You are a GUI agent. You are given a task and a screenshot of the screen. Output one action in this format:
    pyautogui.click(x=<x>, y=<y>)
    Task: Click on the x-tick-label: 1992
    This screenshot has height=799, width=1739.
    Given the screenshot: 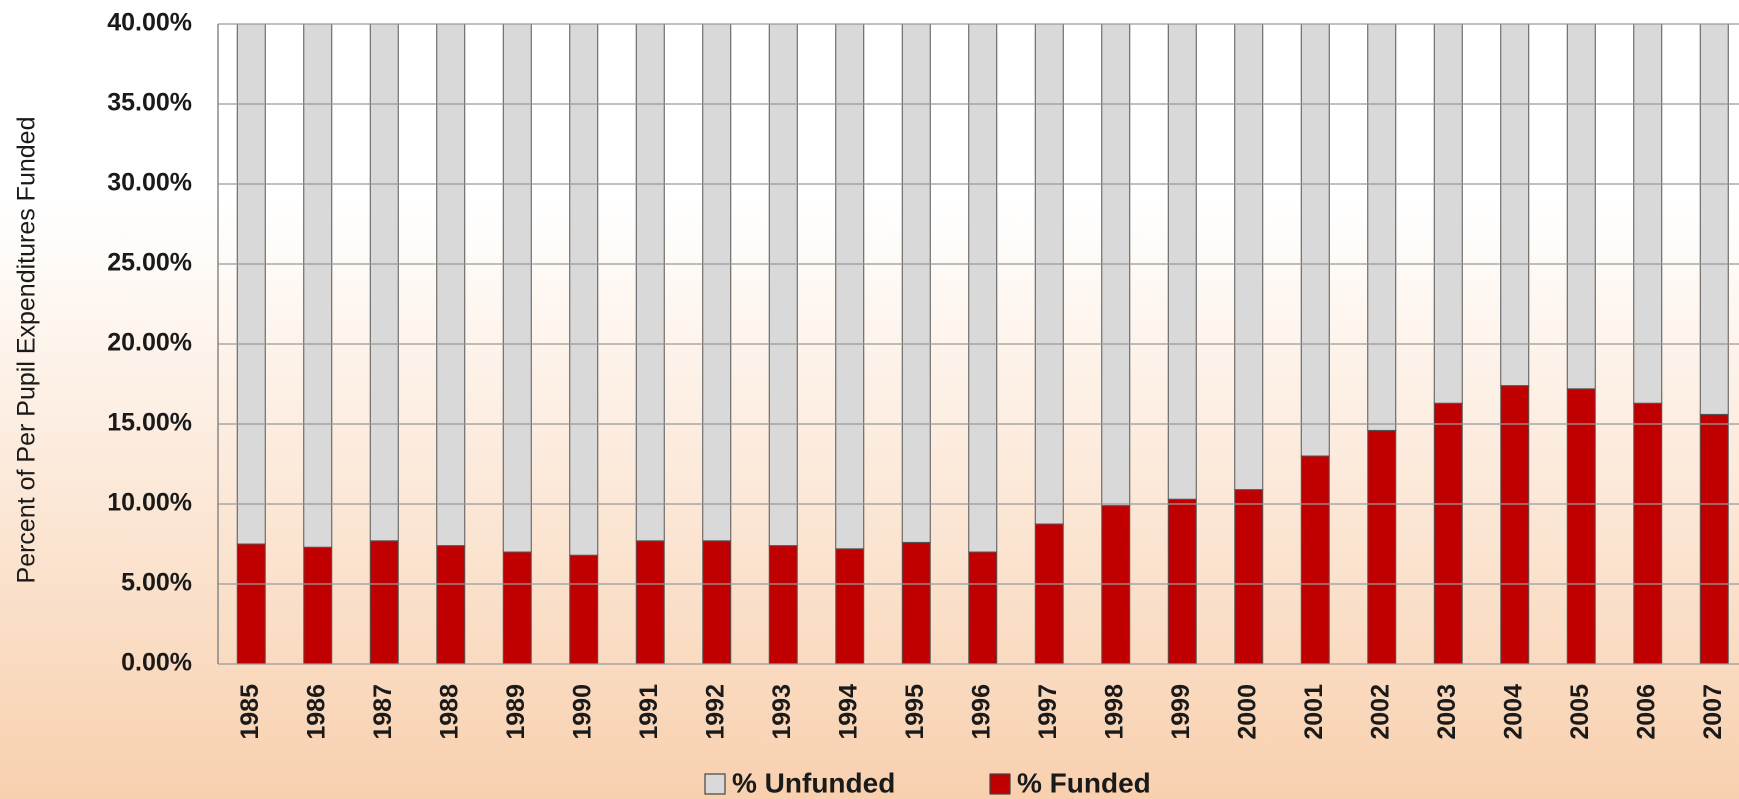 What is the action you would take?
    pyautogui.click(x=715, y=712)
    